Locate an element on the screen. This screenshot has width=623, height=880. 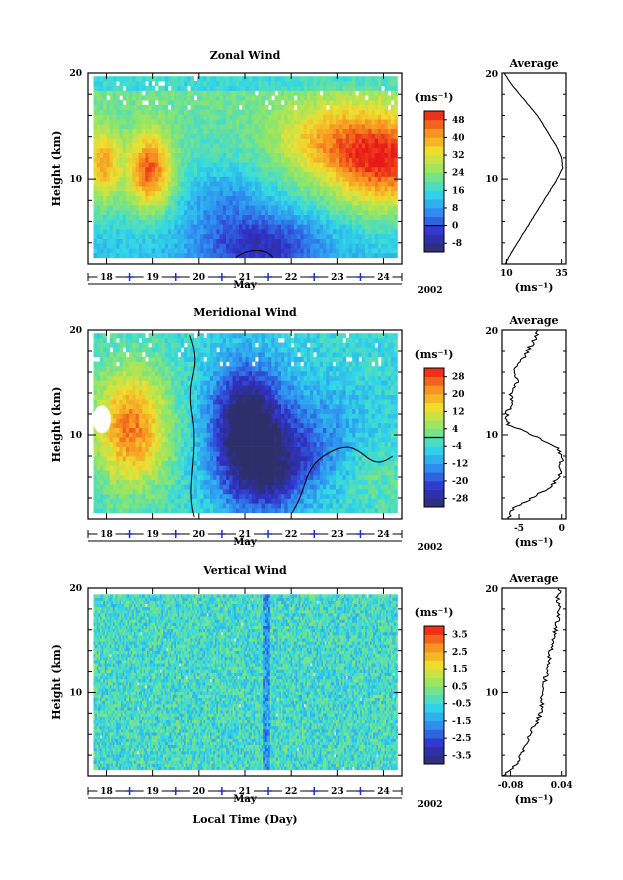
colorbar-tick-label: 3.5 is located at coordinates (460, 636).